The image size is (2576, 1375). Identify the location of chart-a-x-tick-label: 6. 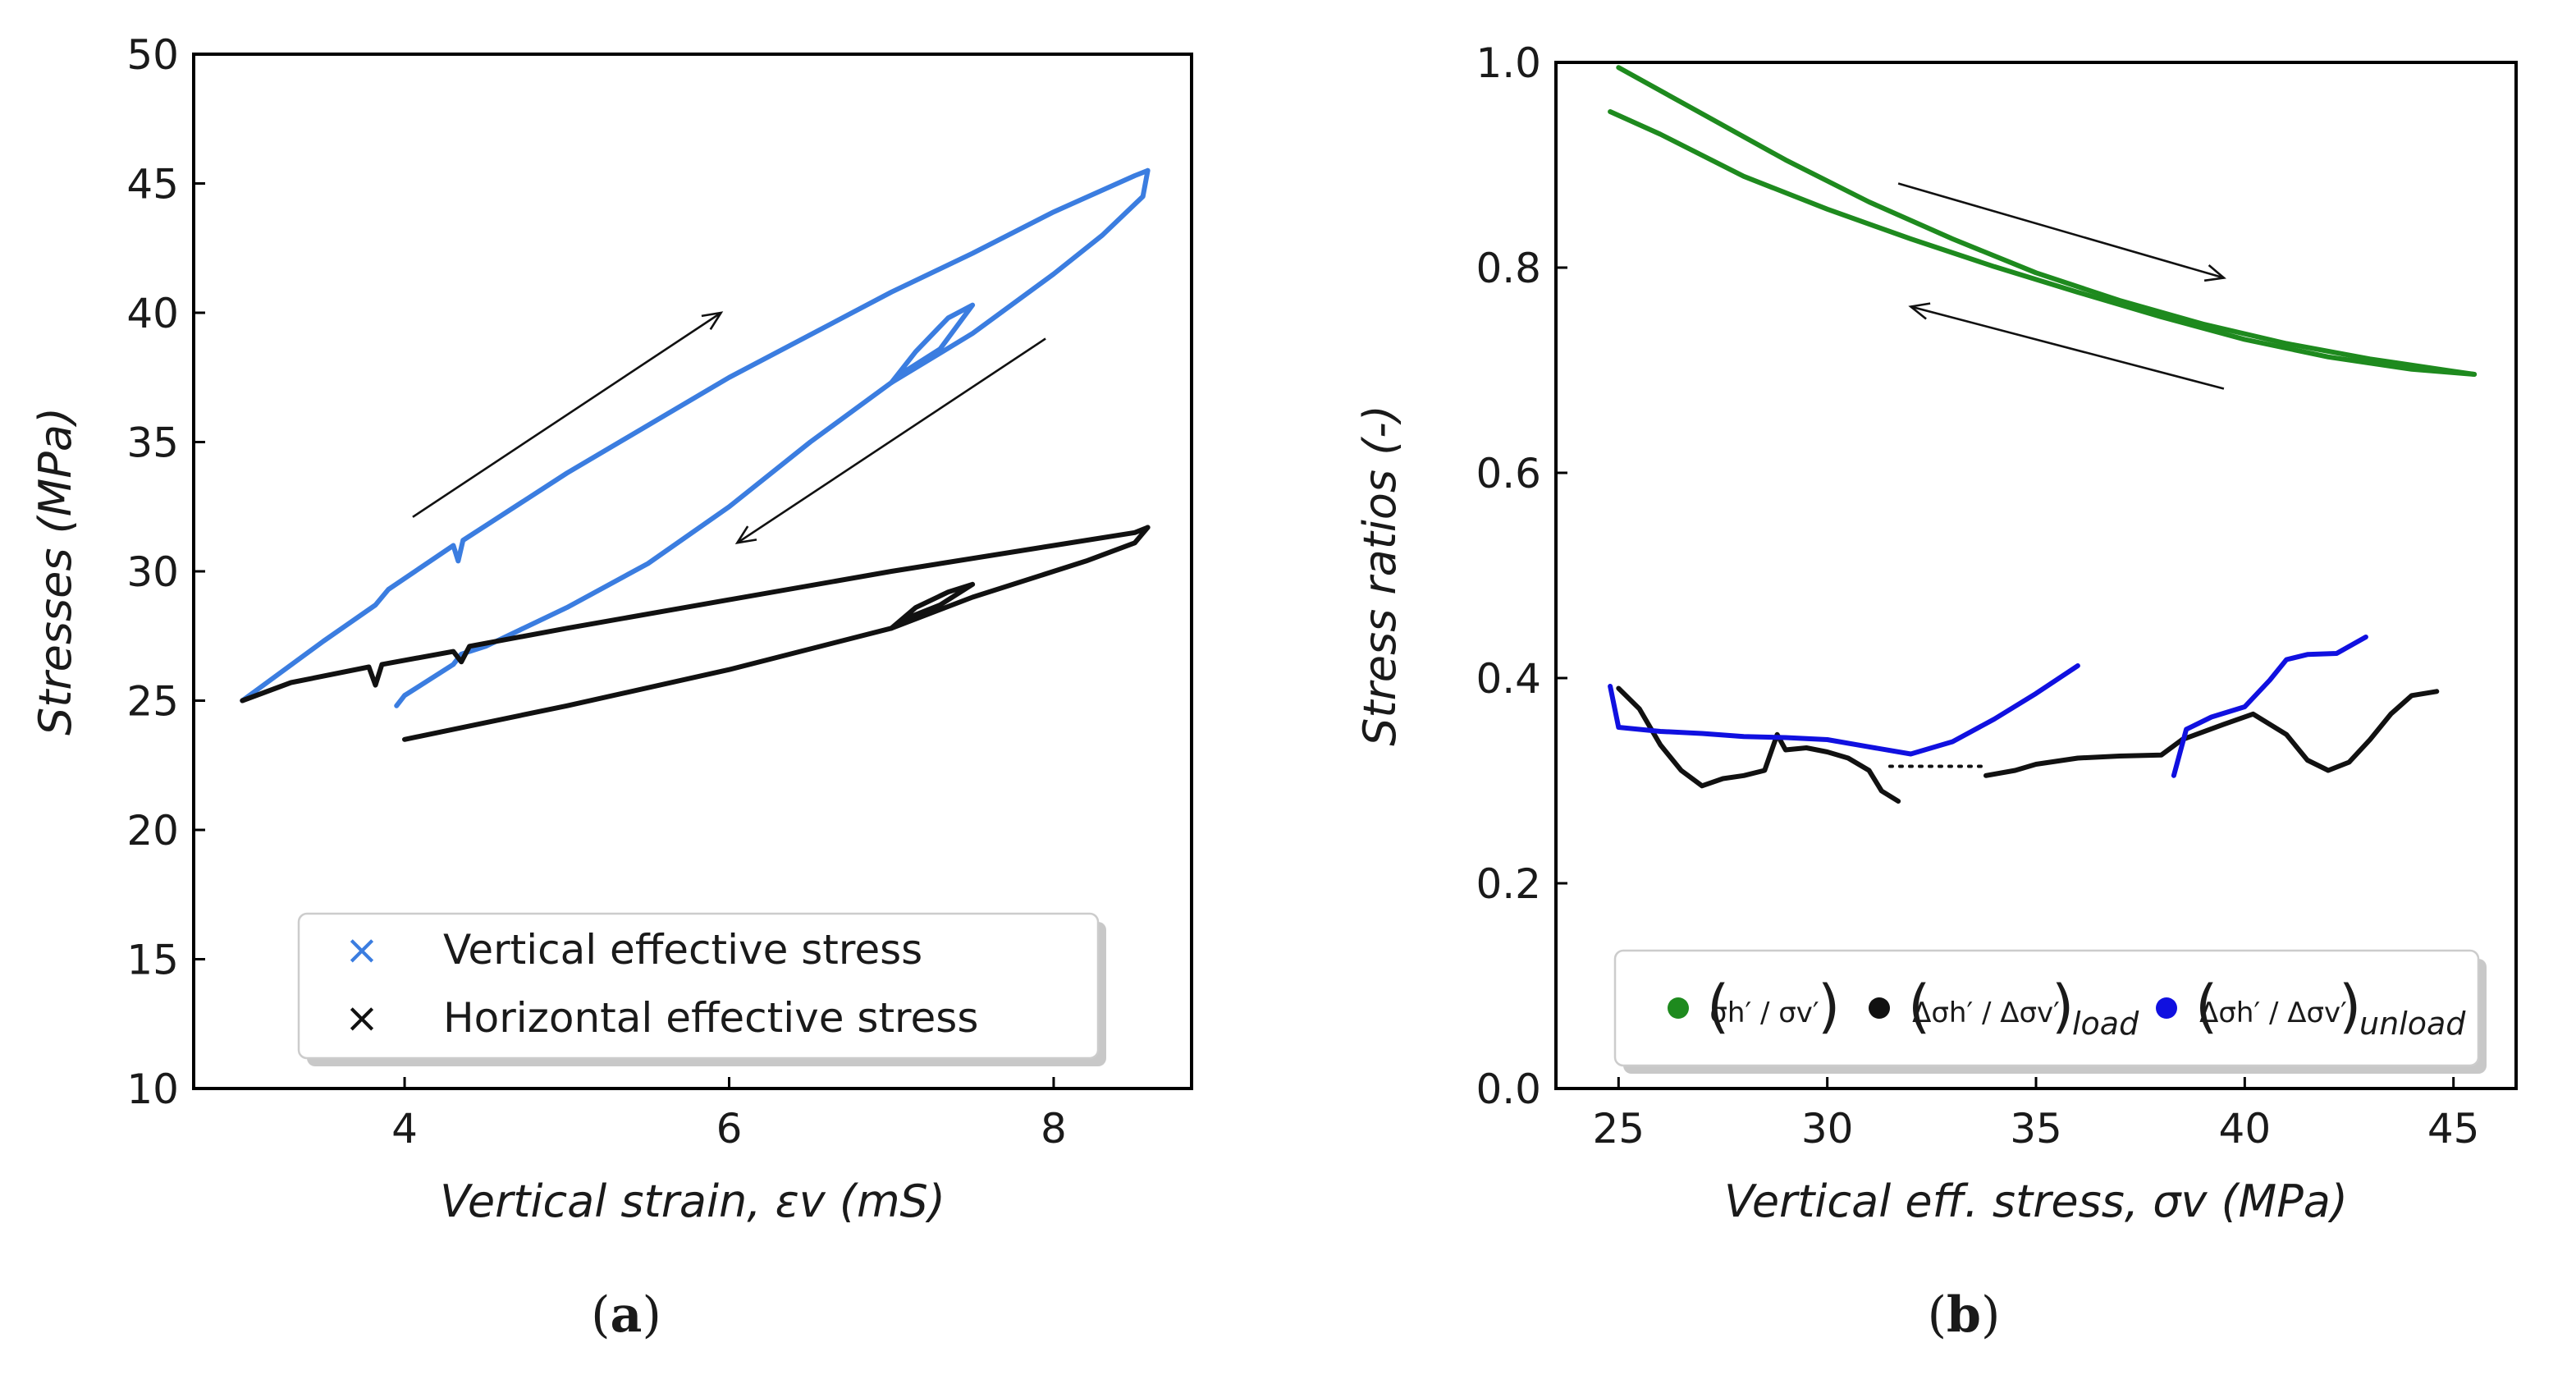
(729, 1129).